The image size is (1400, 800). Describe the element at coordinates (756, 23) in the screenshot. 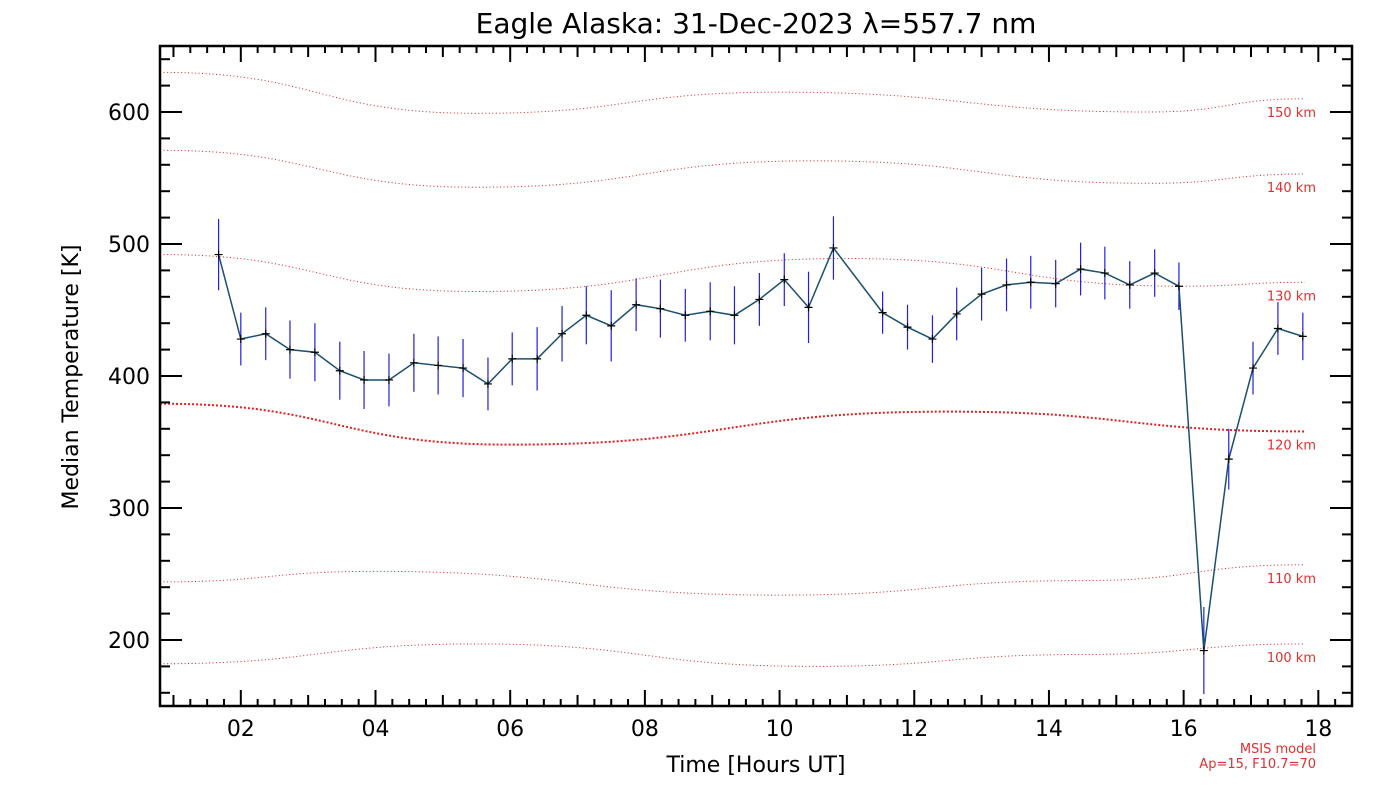

I see `chart-title: Eagle Alaska: 31-Dec-2023 λ=557.7 nm` at that location.